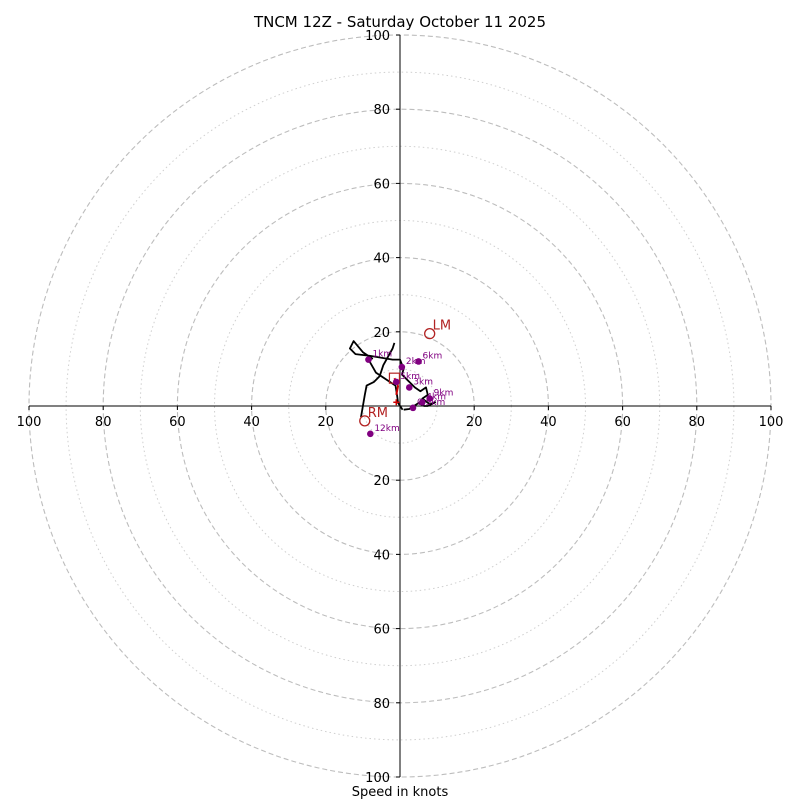 The image size is (800, 800). Describe the element at coordinates (410, 377) in the screenshot. I see `height-marker-label: 5km` at that location.